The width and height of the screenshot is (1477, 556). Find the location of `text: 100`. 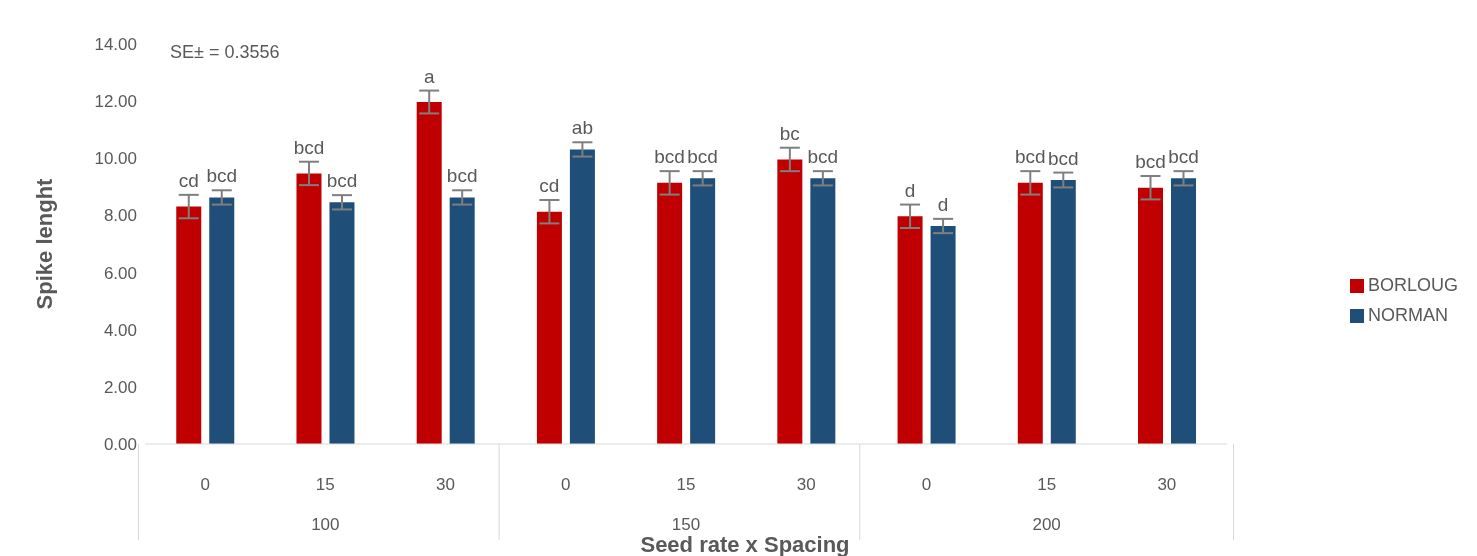

text: 100 is located at coordinates (325, 524).